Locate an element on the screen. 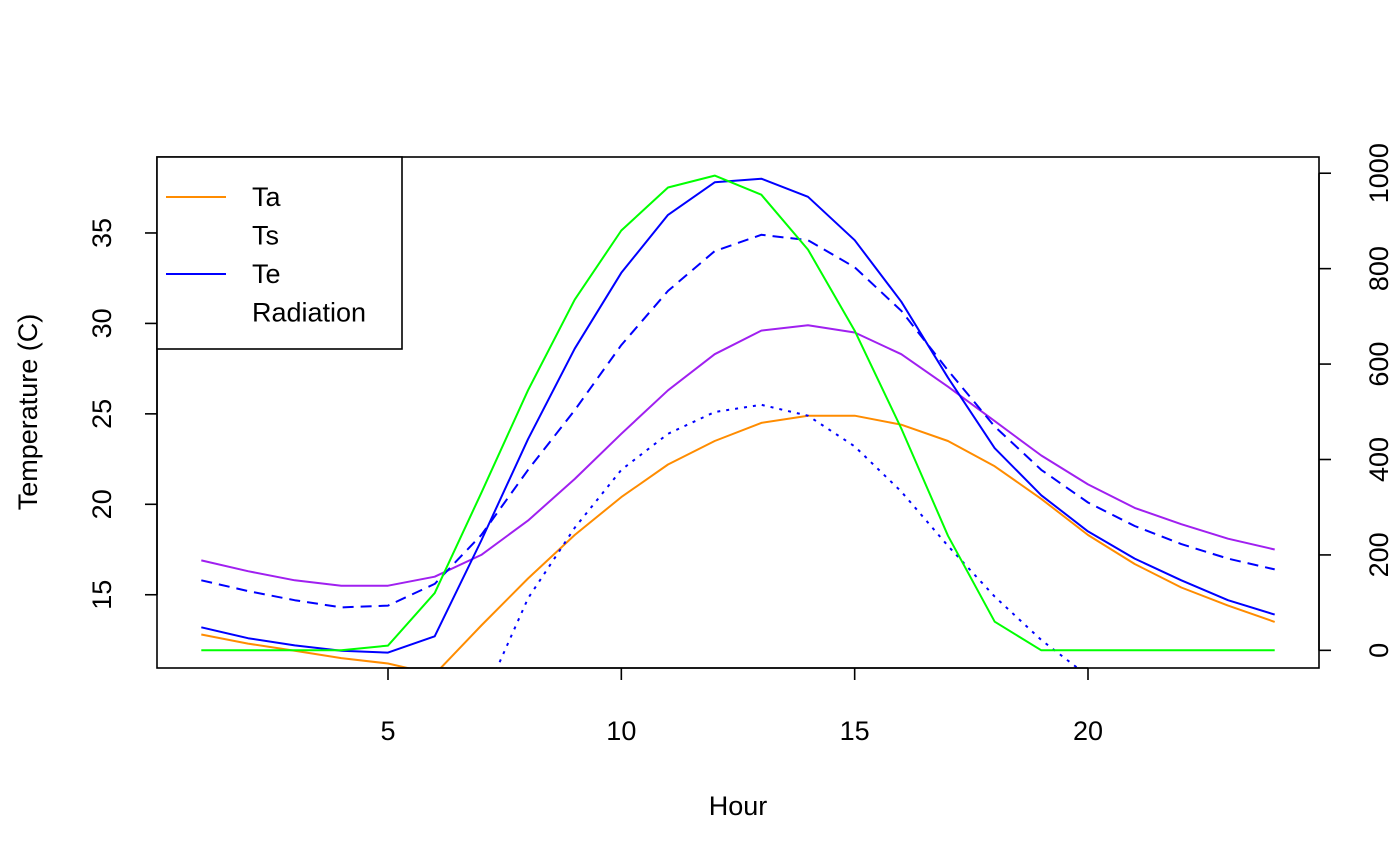 The height and width of the screenshot is (865, 1400). y-axis-title: Temperature (C) is located at coordinates (28, 412).